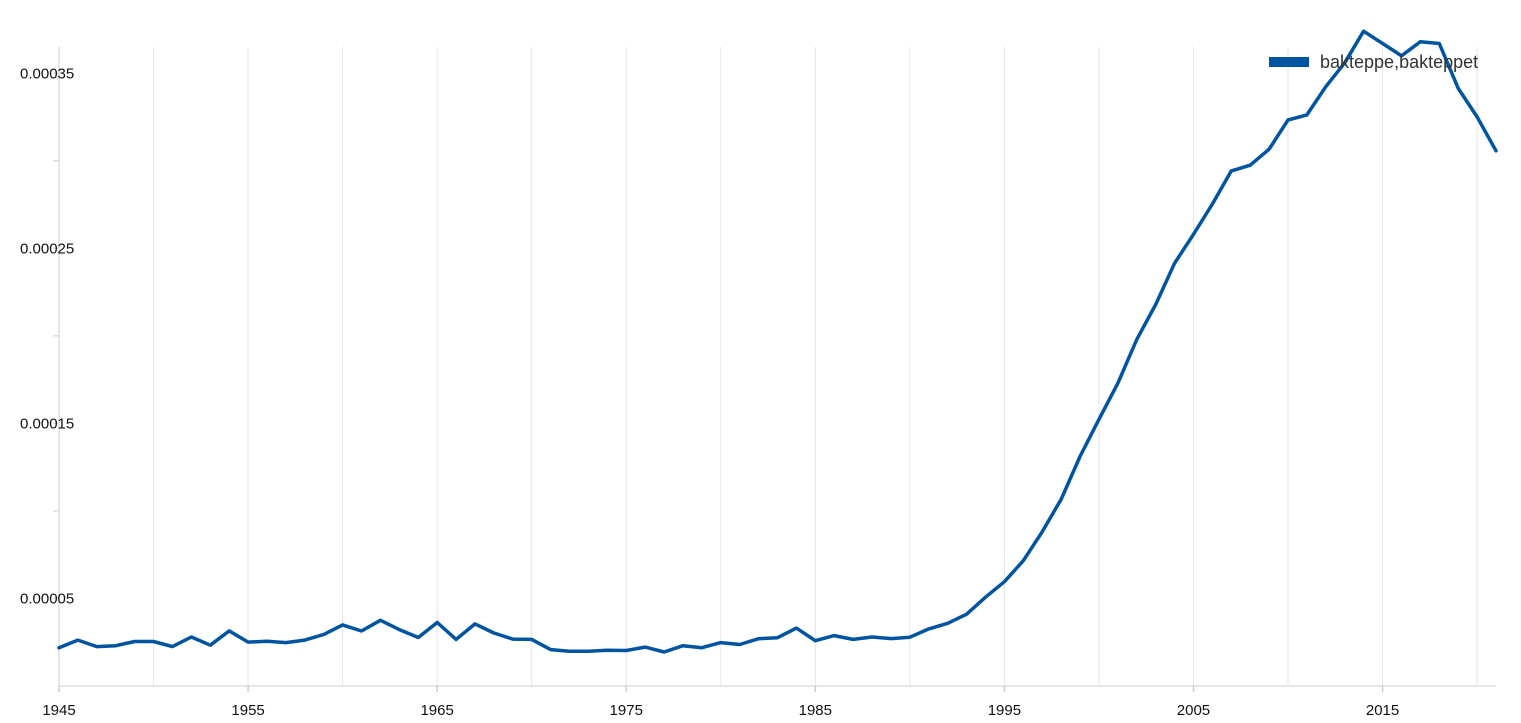 The image size is (1521, 723). Describe the element at coordinates (1399, 62) in the screenshot. I see `legend-label: bakteppe,bakteppet` at that location.